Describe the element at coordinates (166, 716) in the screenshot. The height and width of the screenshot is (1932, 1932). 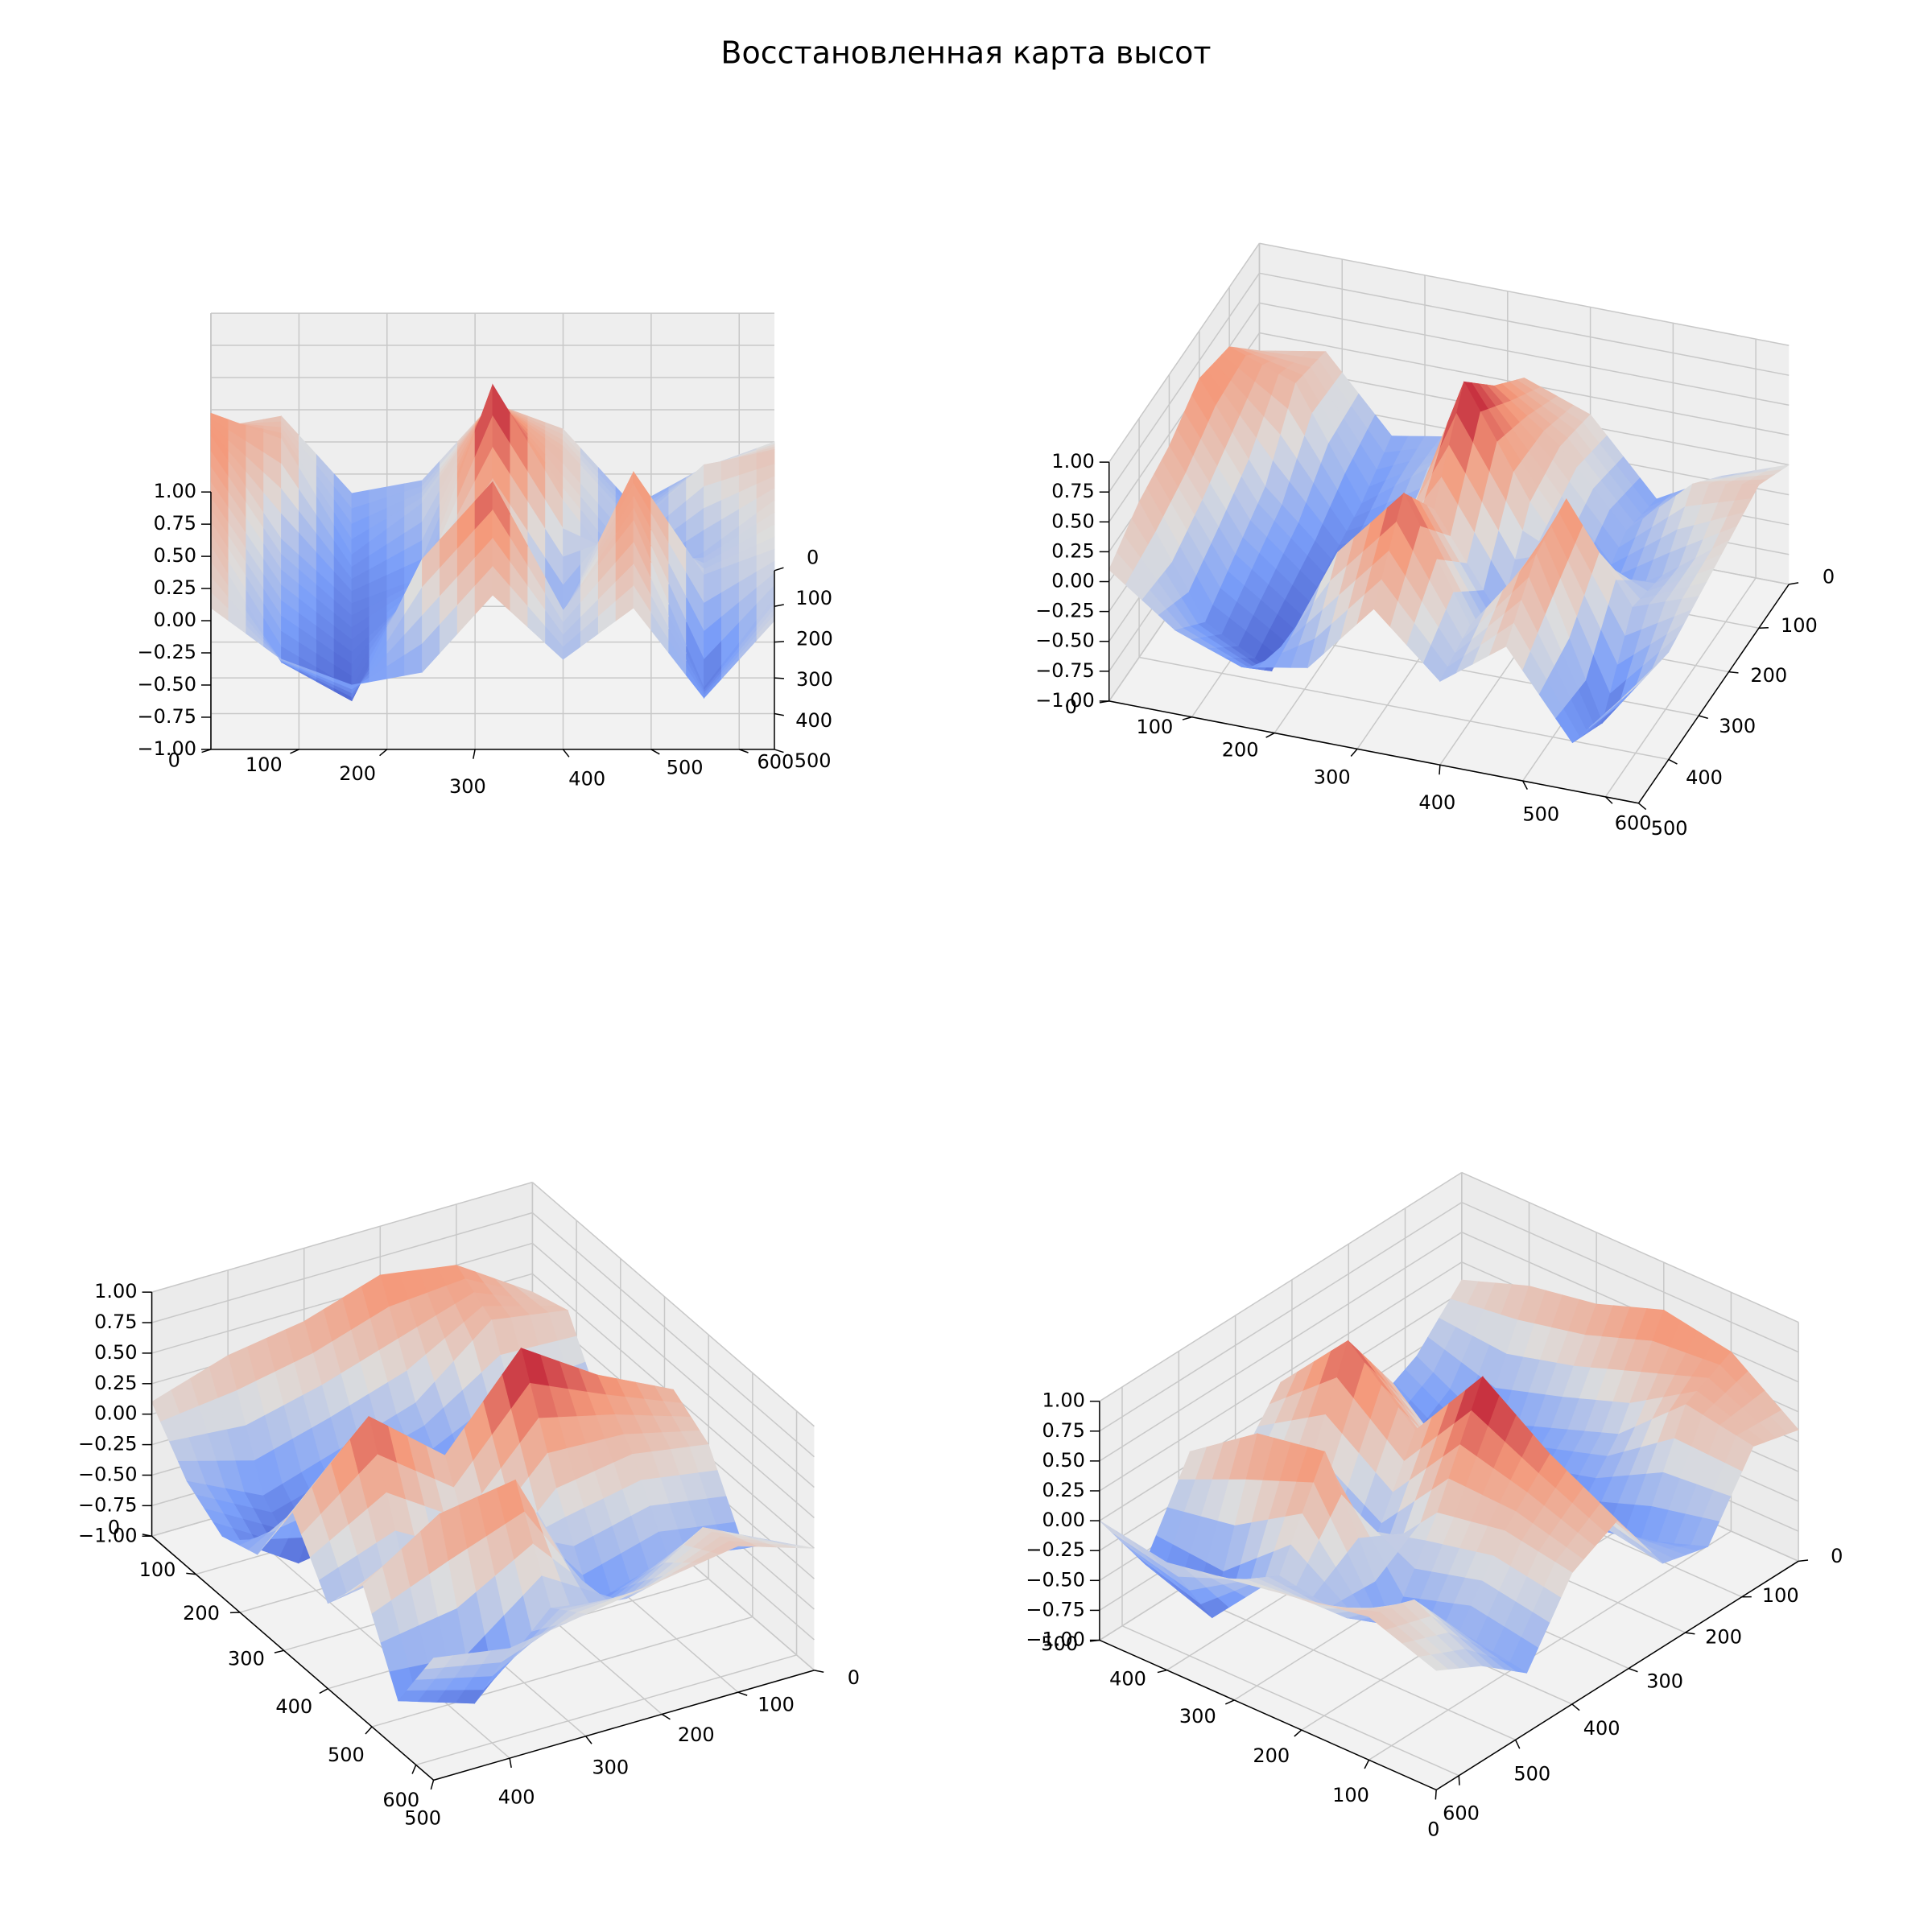
I see `z-tick-label: −0.75` at that location.